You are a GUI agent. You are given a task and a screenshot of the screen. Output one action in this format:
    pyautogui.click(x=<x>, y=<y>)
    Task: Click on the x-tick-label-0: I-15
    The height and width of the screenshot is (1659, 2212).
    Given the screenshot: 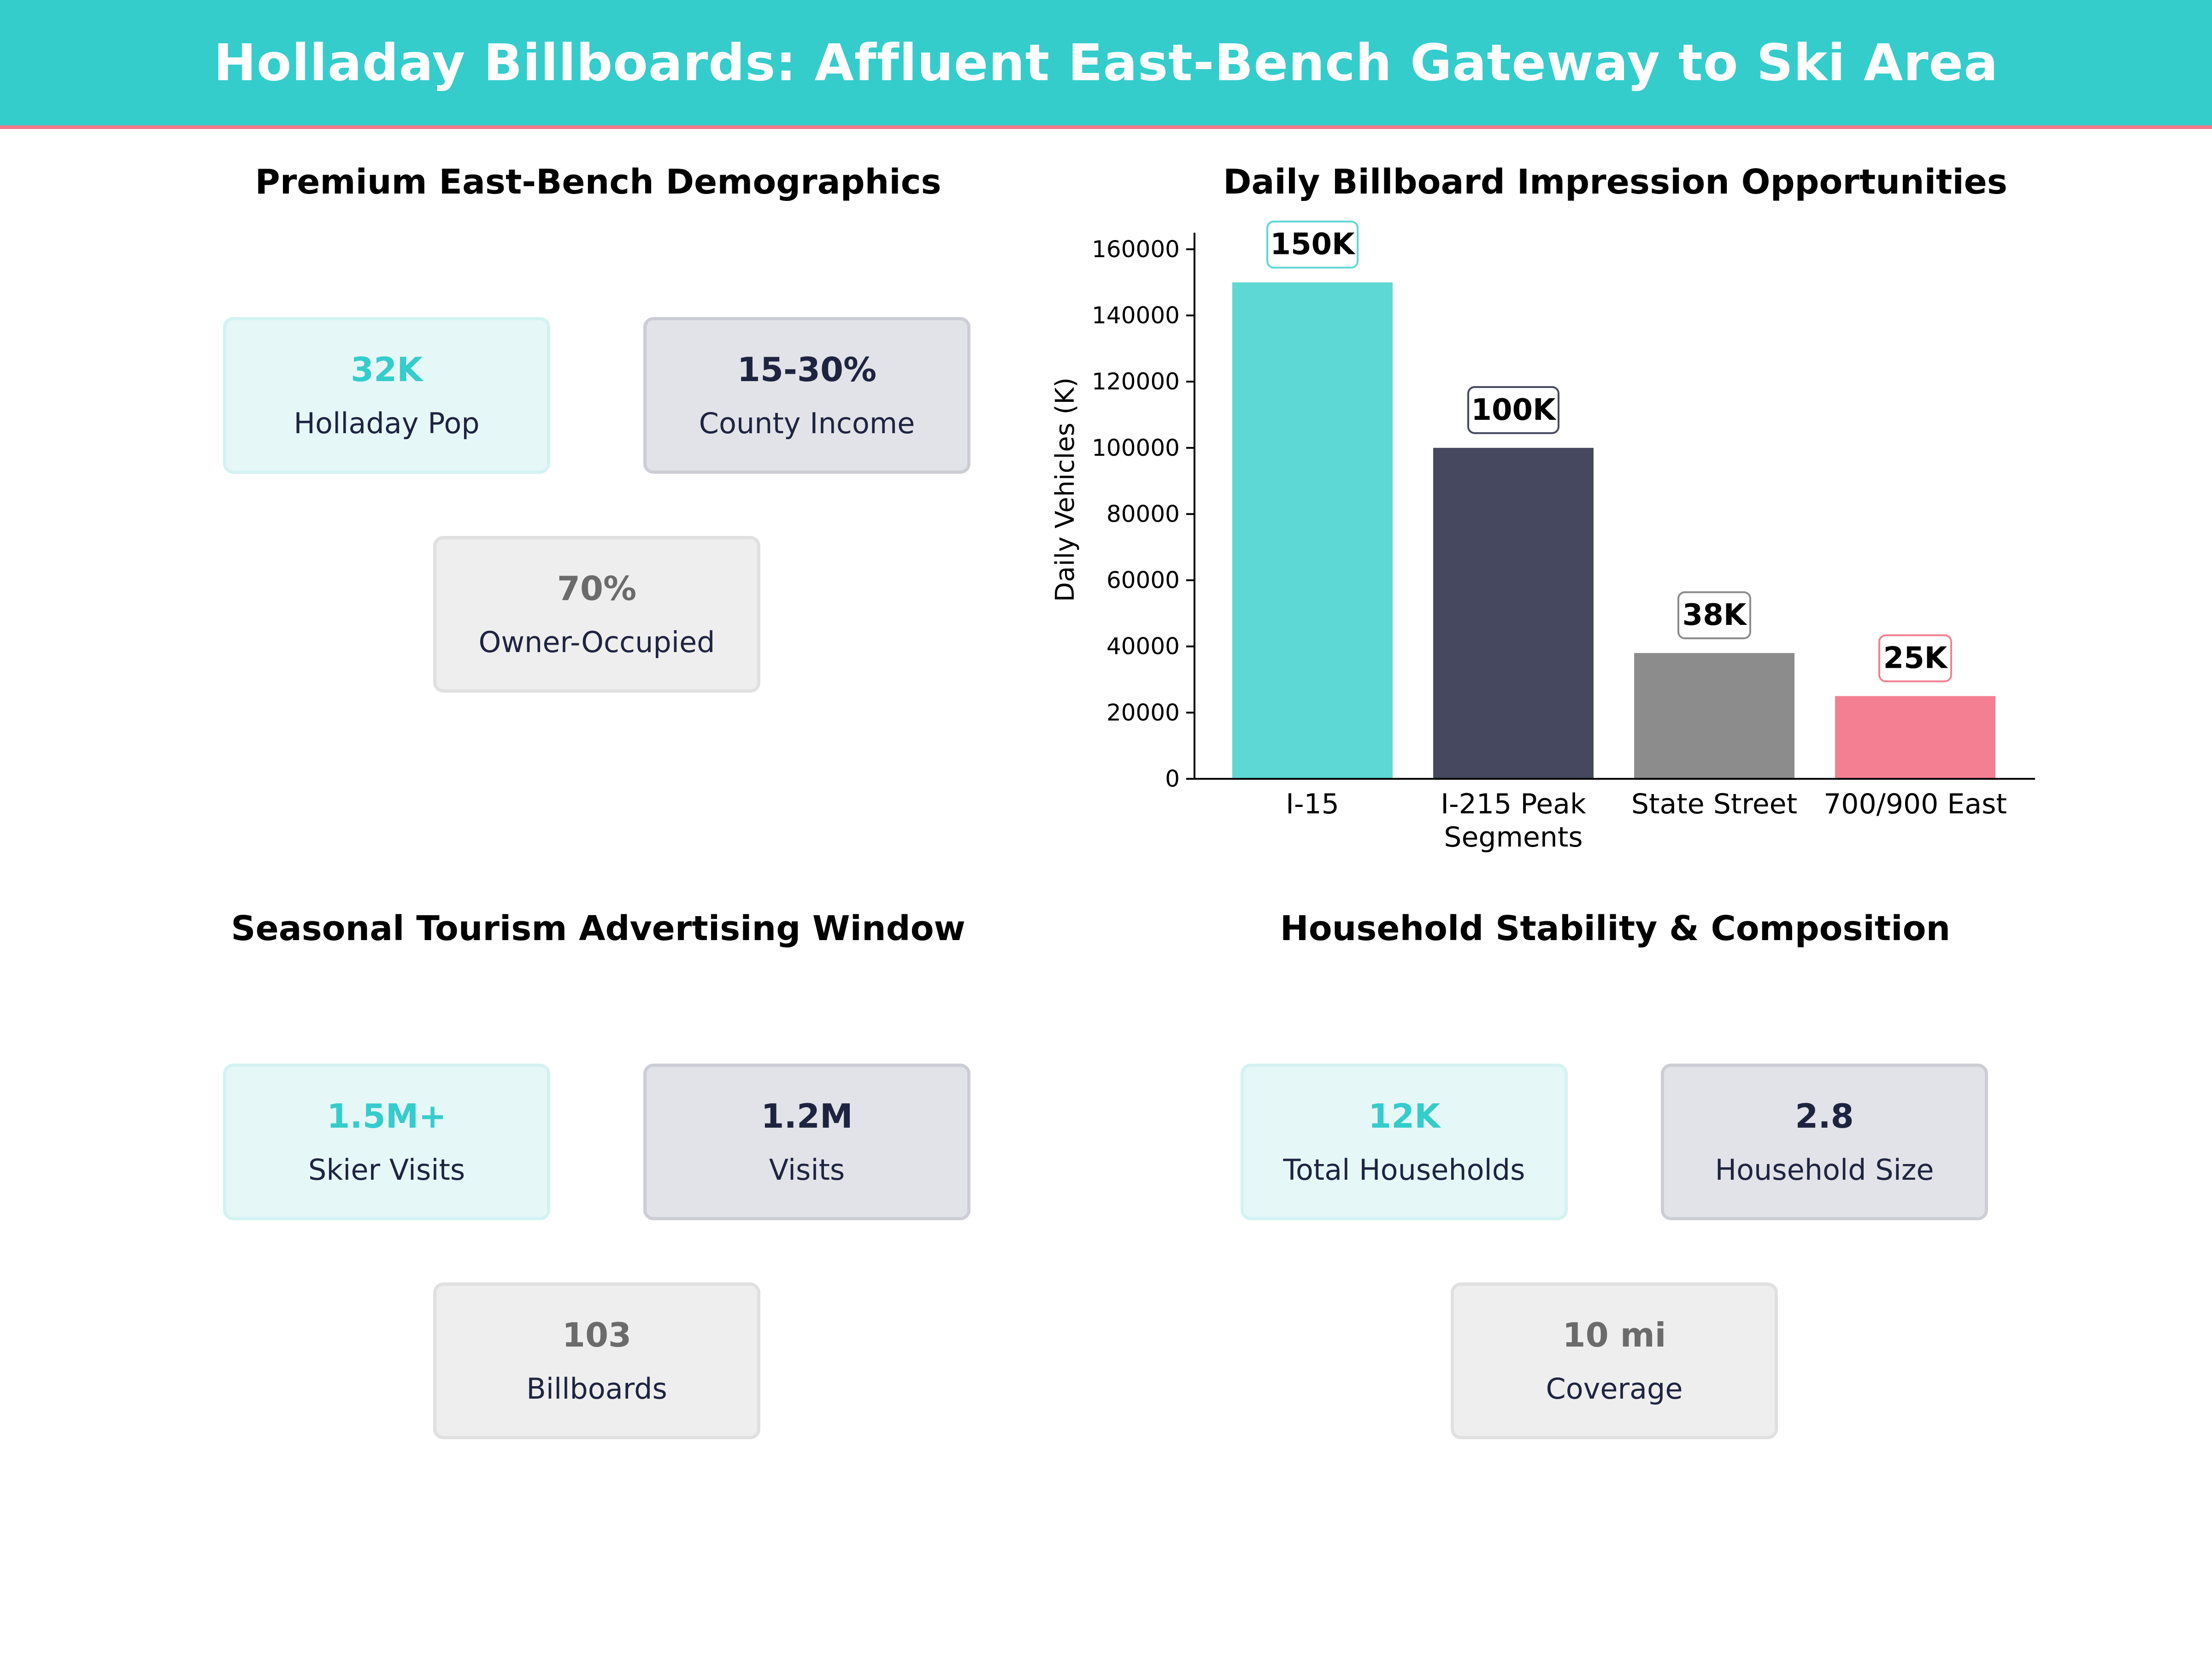 What is the action you would take?
    pyautogui.click(x=1312, y=804)
    